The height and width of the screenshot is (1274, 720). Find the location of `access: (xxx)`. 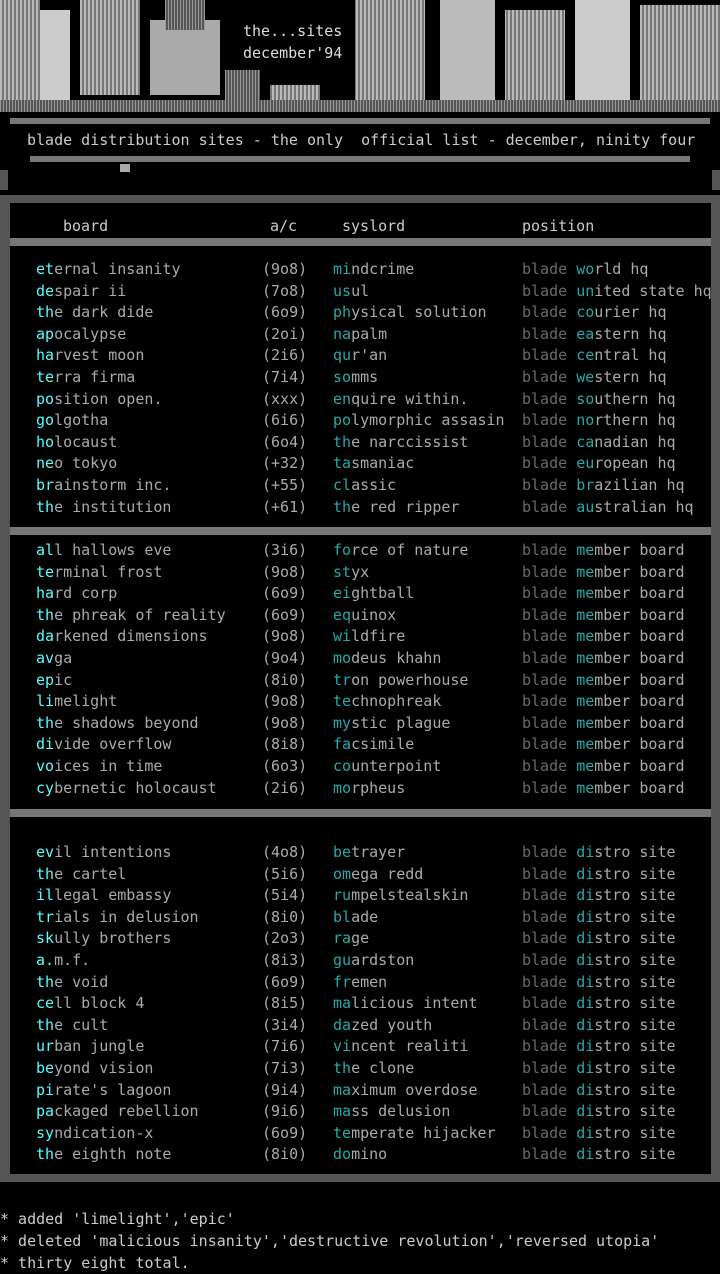

access: (xxx) is located at coordinates (285, 398).